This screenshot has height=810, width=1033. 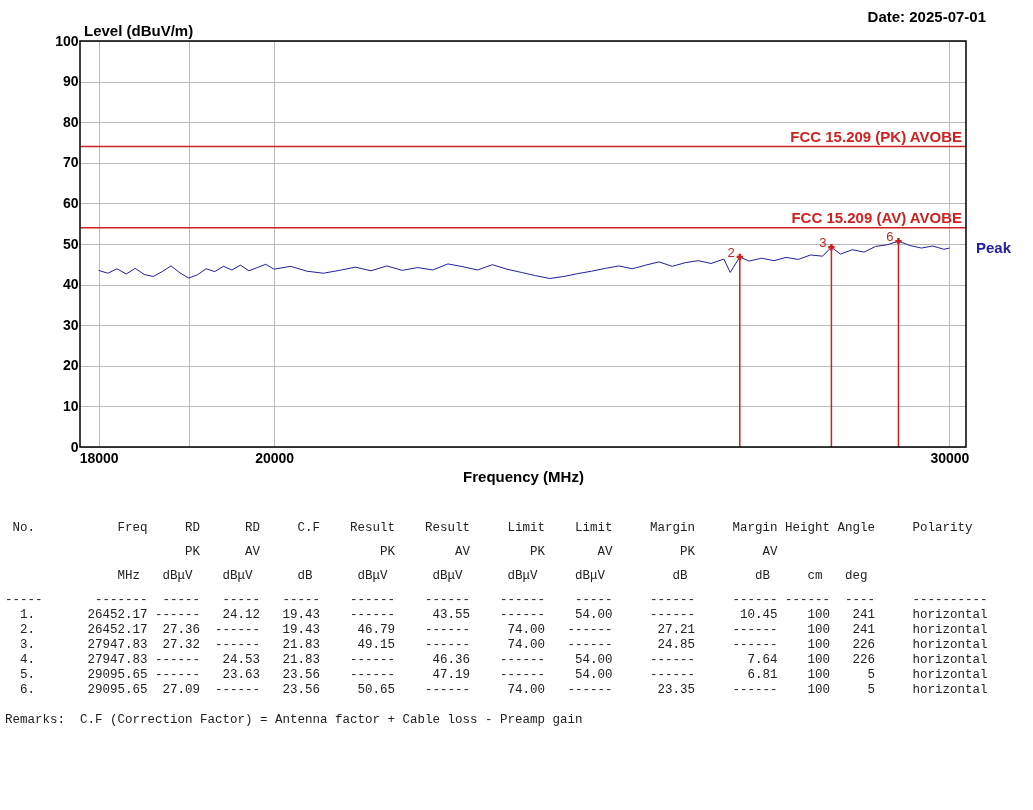 I want to click on y-tick-label: 40, so click(x=70, y=284).